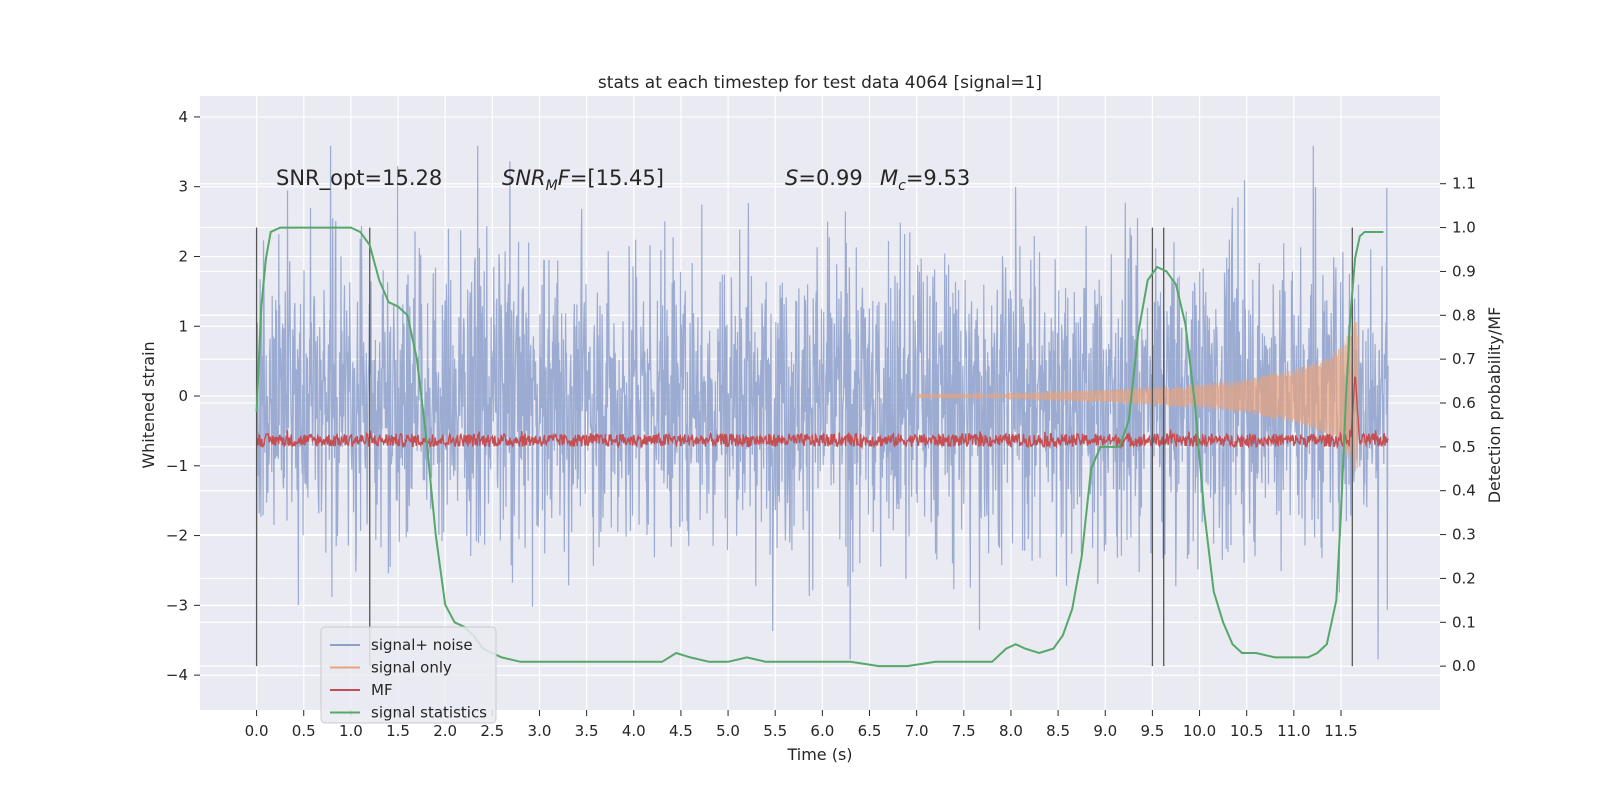  Describe the element at coordinates (552, 186) in the screenshot. I see `snr-mf-subscript: M` at that location.